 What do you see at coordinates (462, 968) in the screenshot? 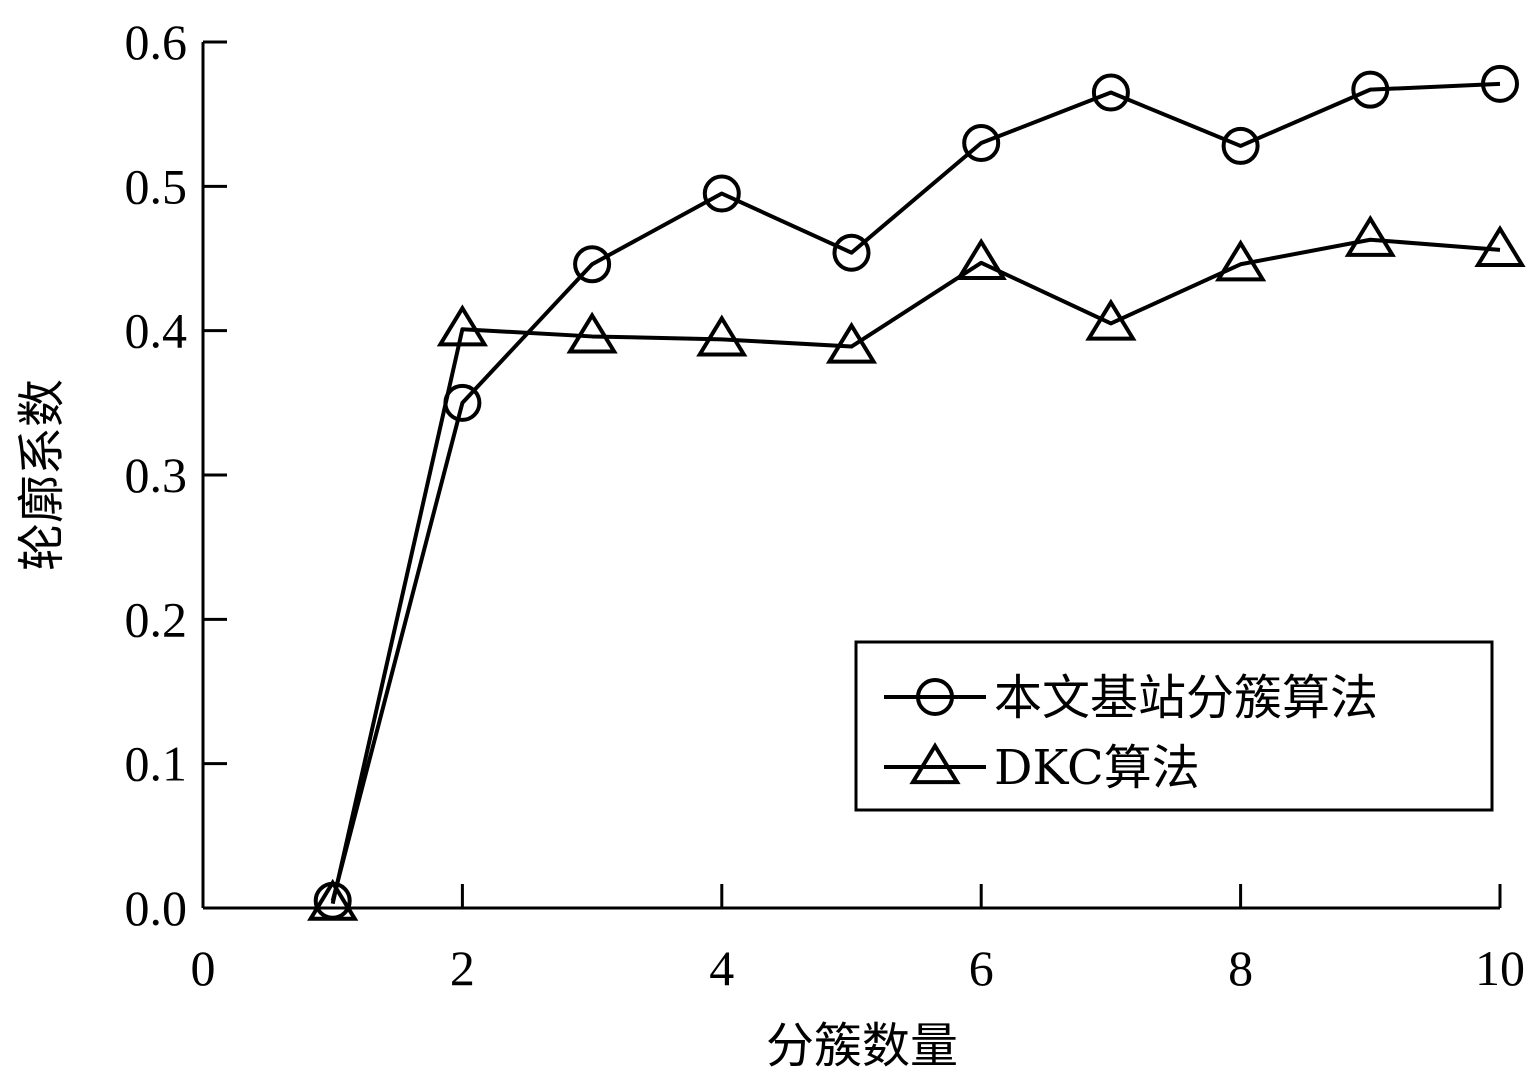
I see `x-tick-label: 2` at bounding box center [462, 968].